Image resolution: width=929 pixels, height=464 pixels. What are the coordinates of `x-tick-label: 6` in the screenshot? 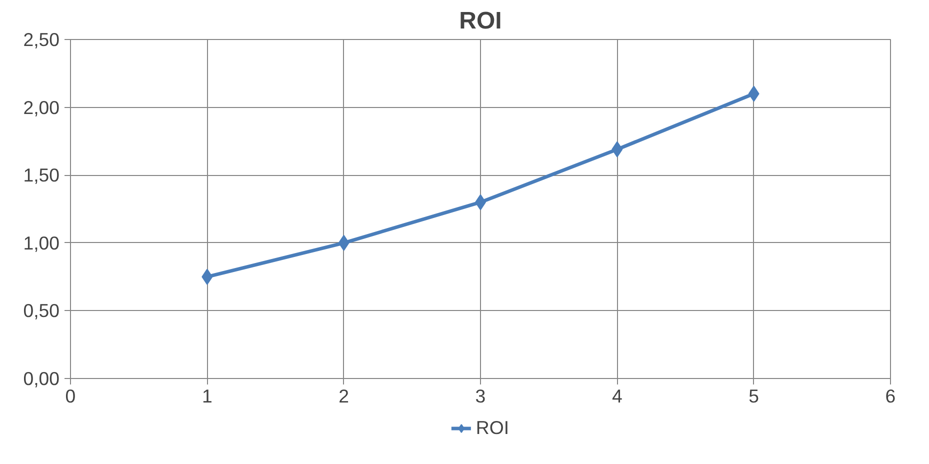 It's located at (890, 396).